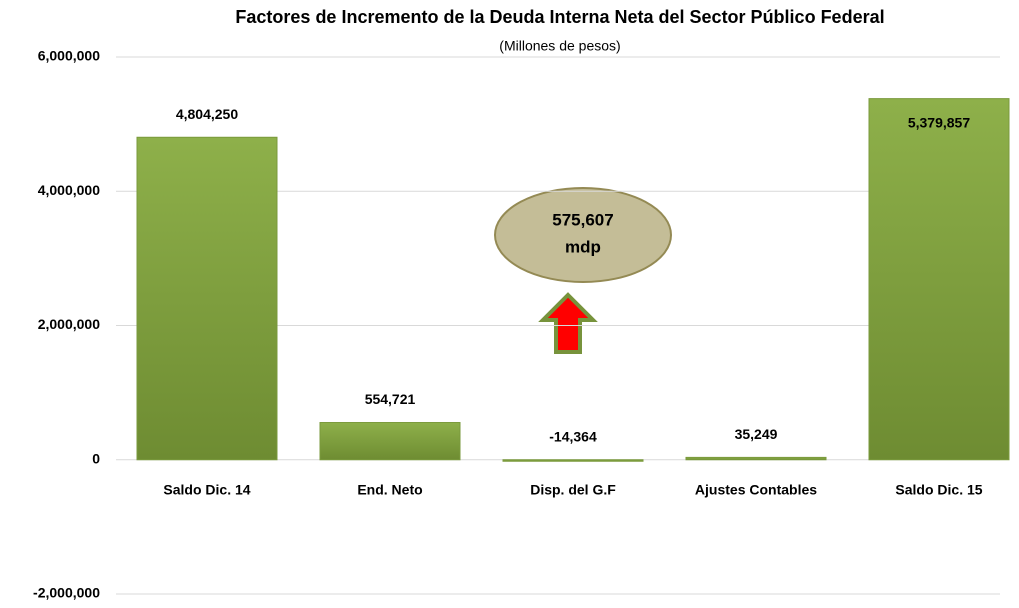 This screenshot has width=1019, height=608. I want to click on data-label: -14,364, so click(573, 436).